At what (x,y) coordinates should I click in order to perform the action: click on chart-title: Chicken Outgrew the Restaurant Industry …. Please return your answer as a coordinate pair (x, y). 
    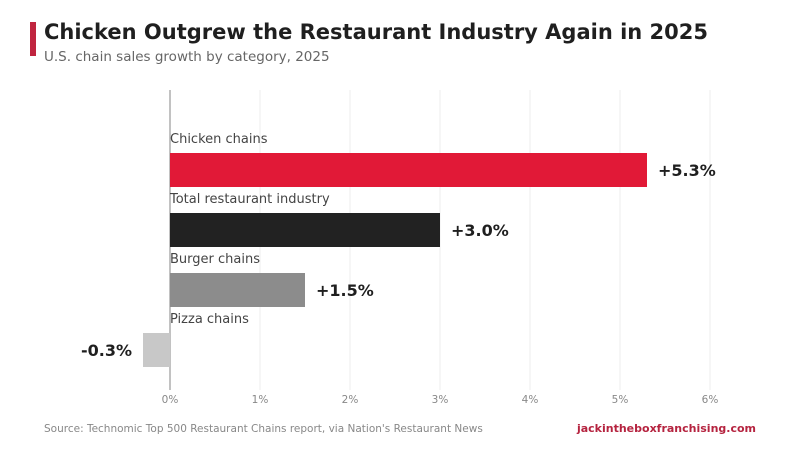
    Looking at the image, I should click on (376, 32).